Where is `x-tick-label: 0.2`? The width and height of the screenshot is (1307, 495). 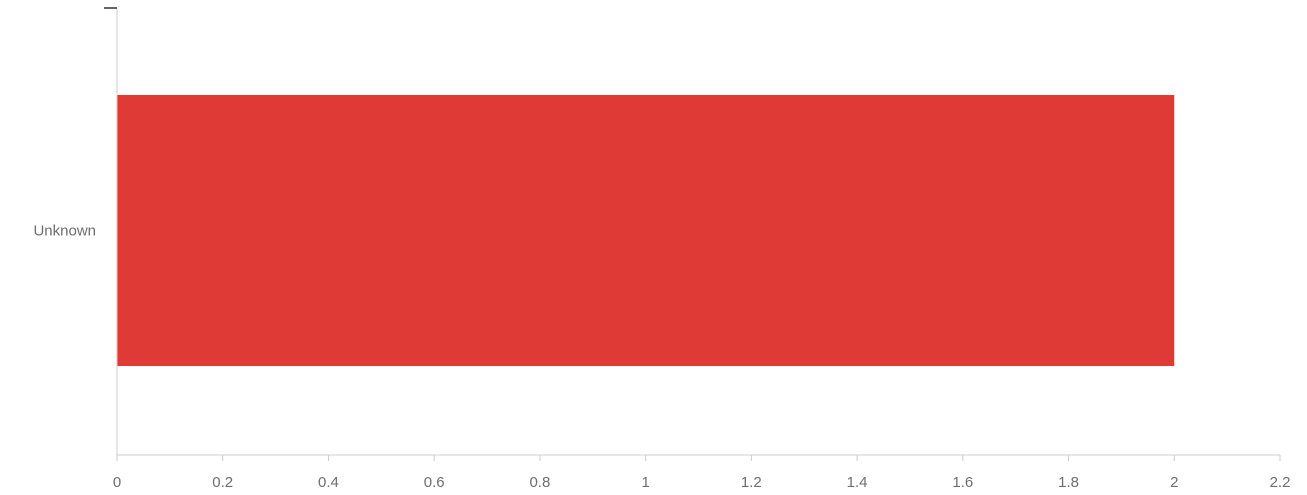 x-tick-label: 0.2 is located at coordinates (222, 482).